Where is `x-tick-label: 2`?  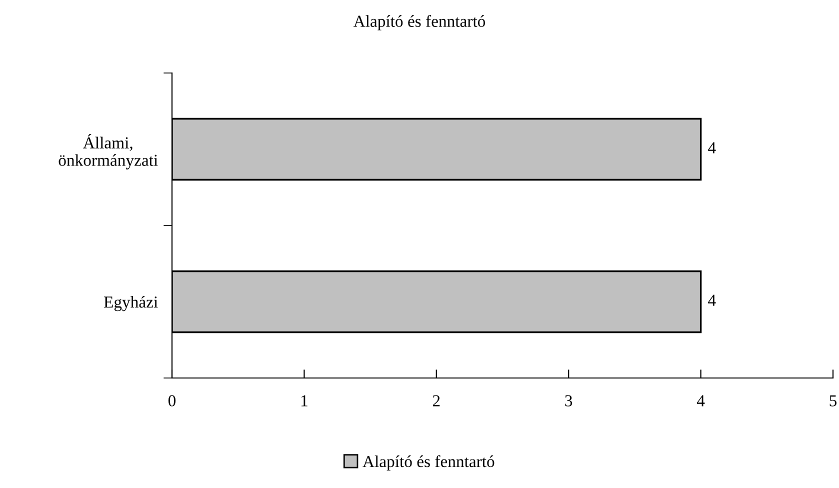
x-tick-label: 2 is located at coordinates (436, 400).